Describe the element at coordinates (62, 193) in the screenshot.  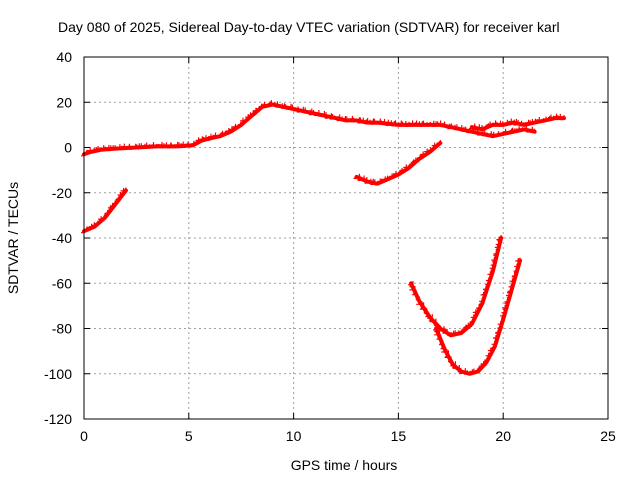
I see `y-tick-label--20: -20` at that location.